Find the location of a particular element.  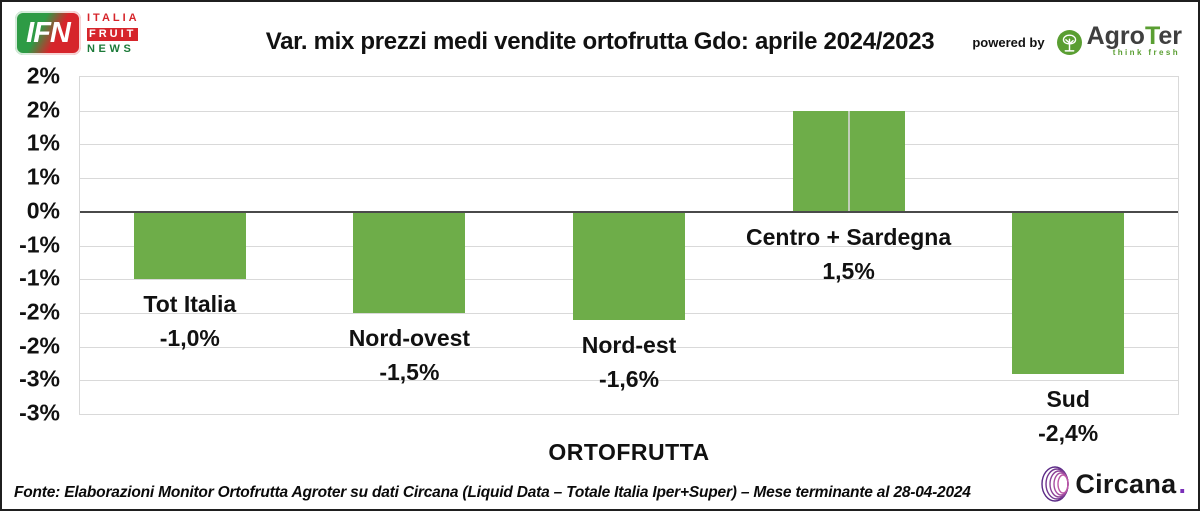

agroter-branding: powered by AgroTer think fresh is located at coordinates (1077, 42).